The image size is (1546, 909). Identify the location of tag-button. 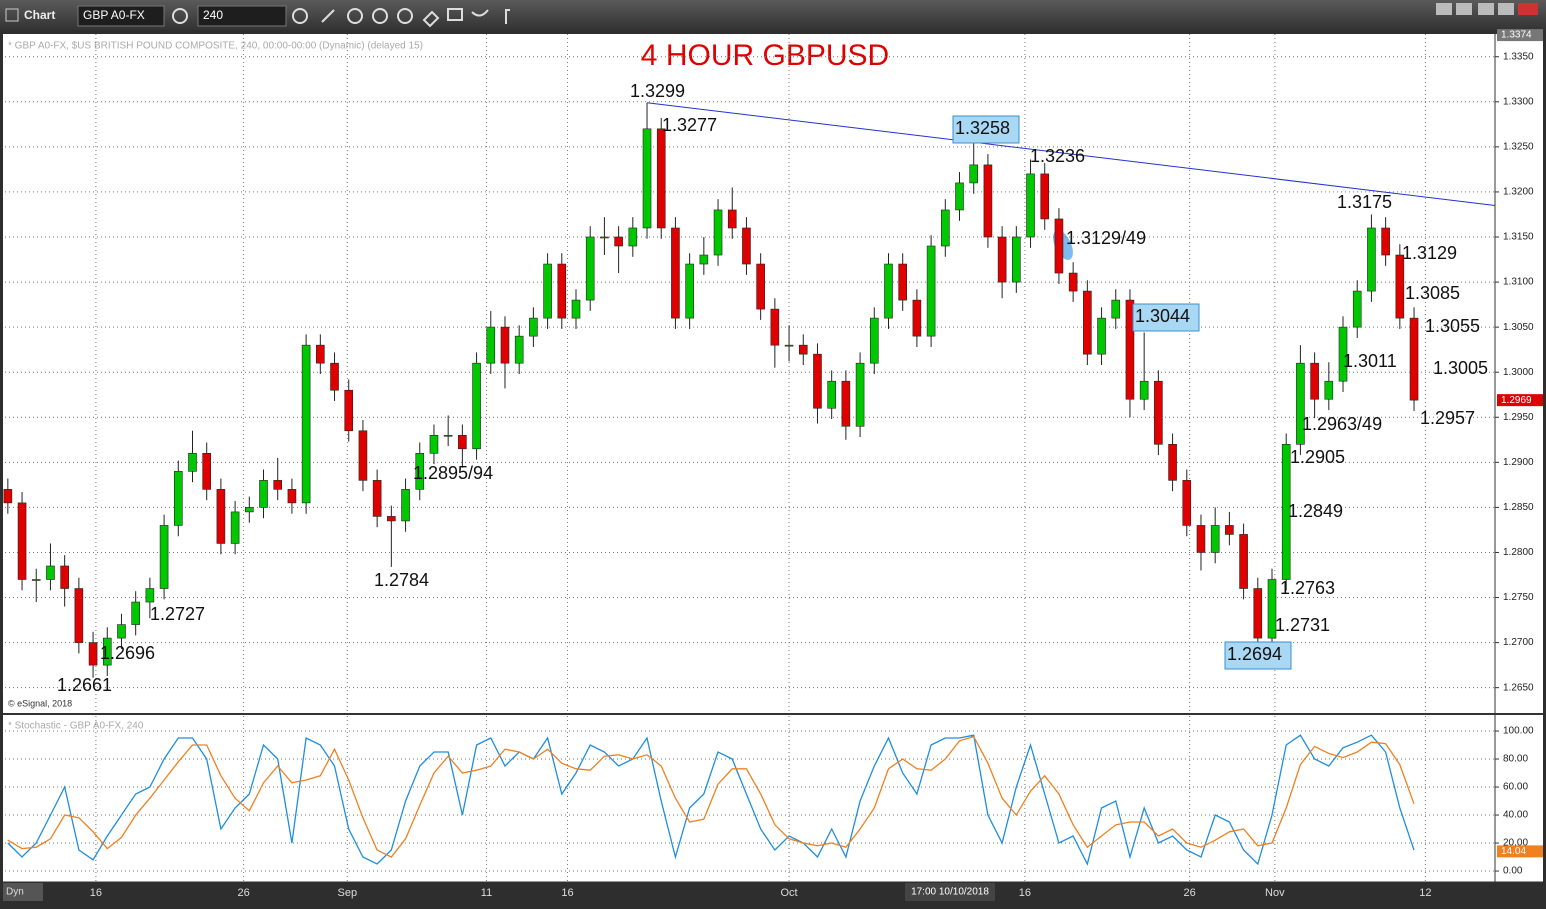
(431, 19).